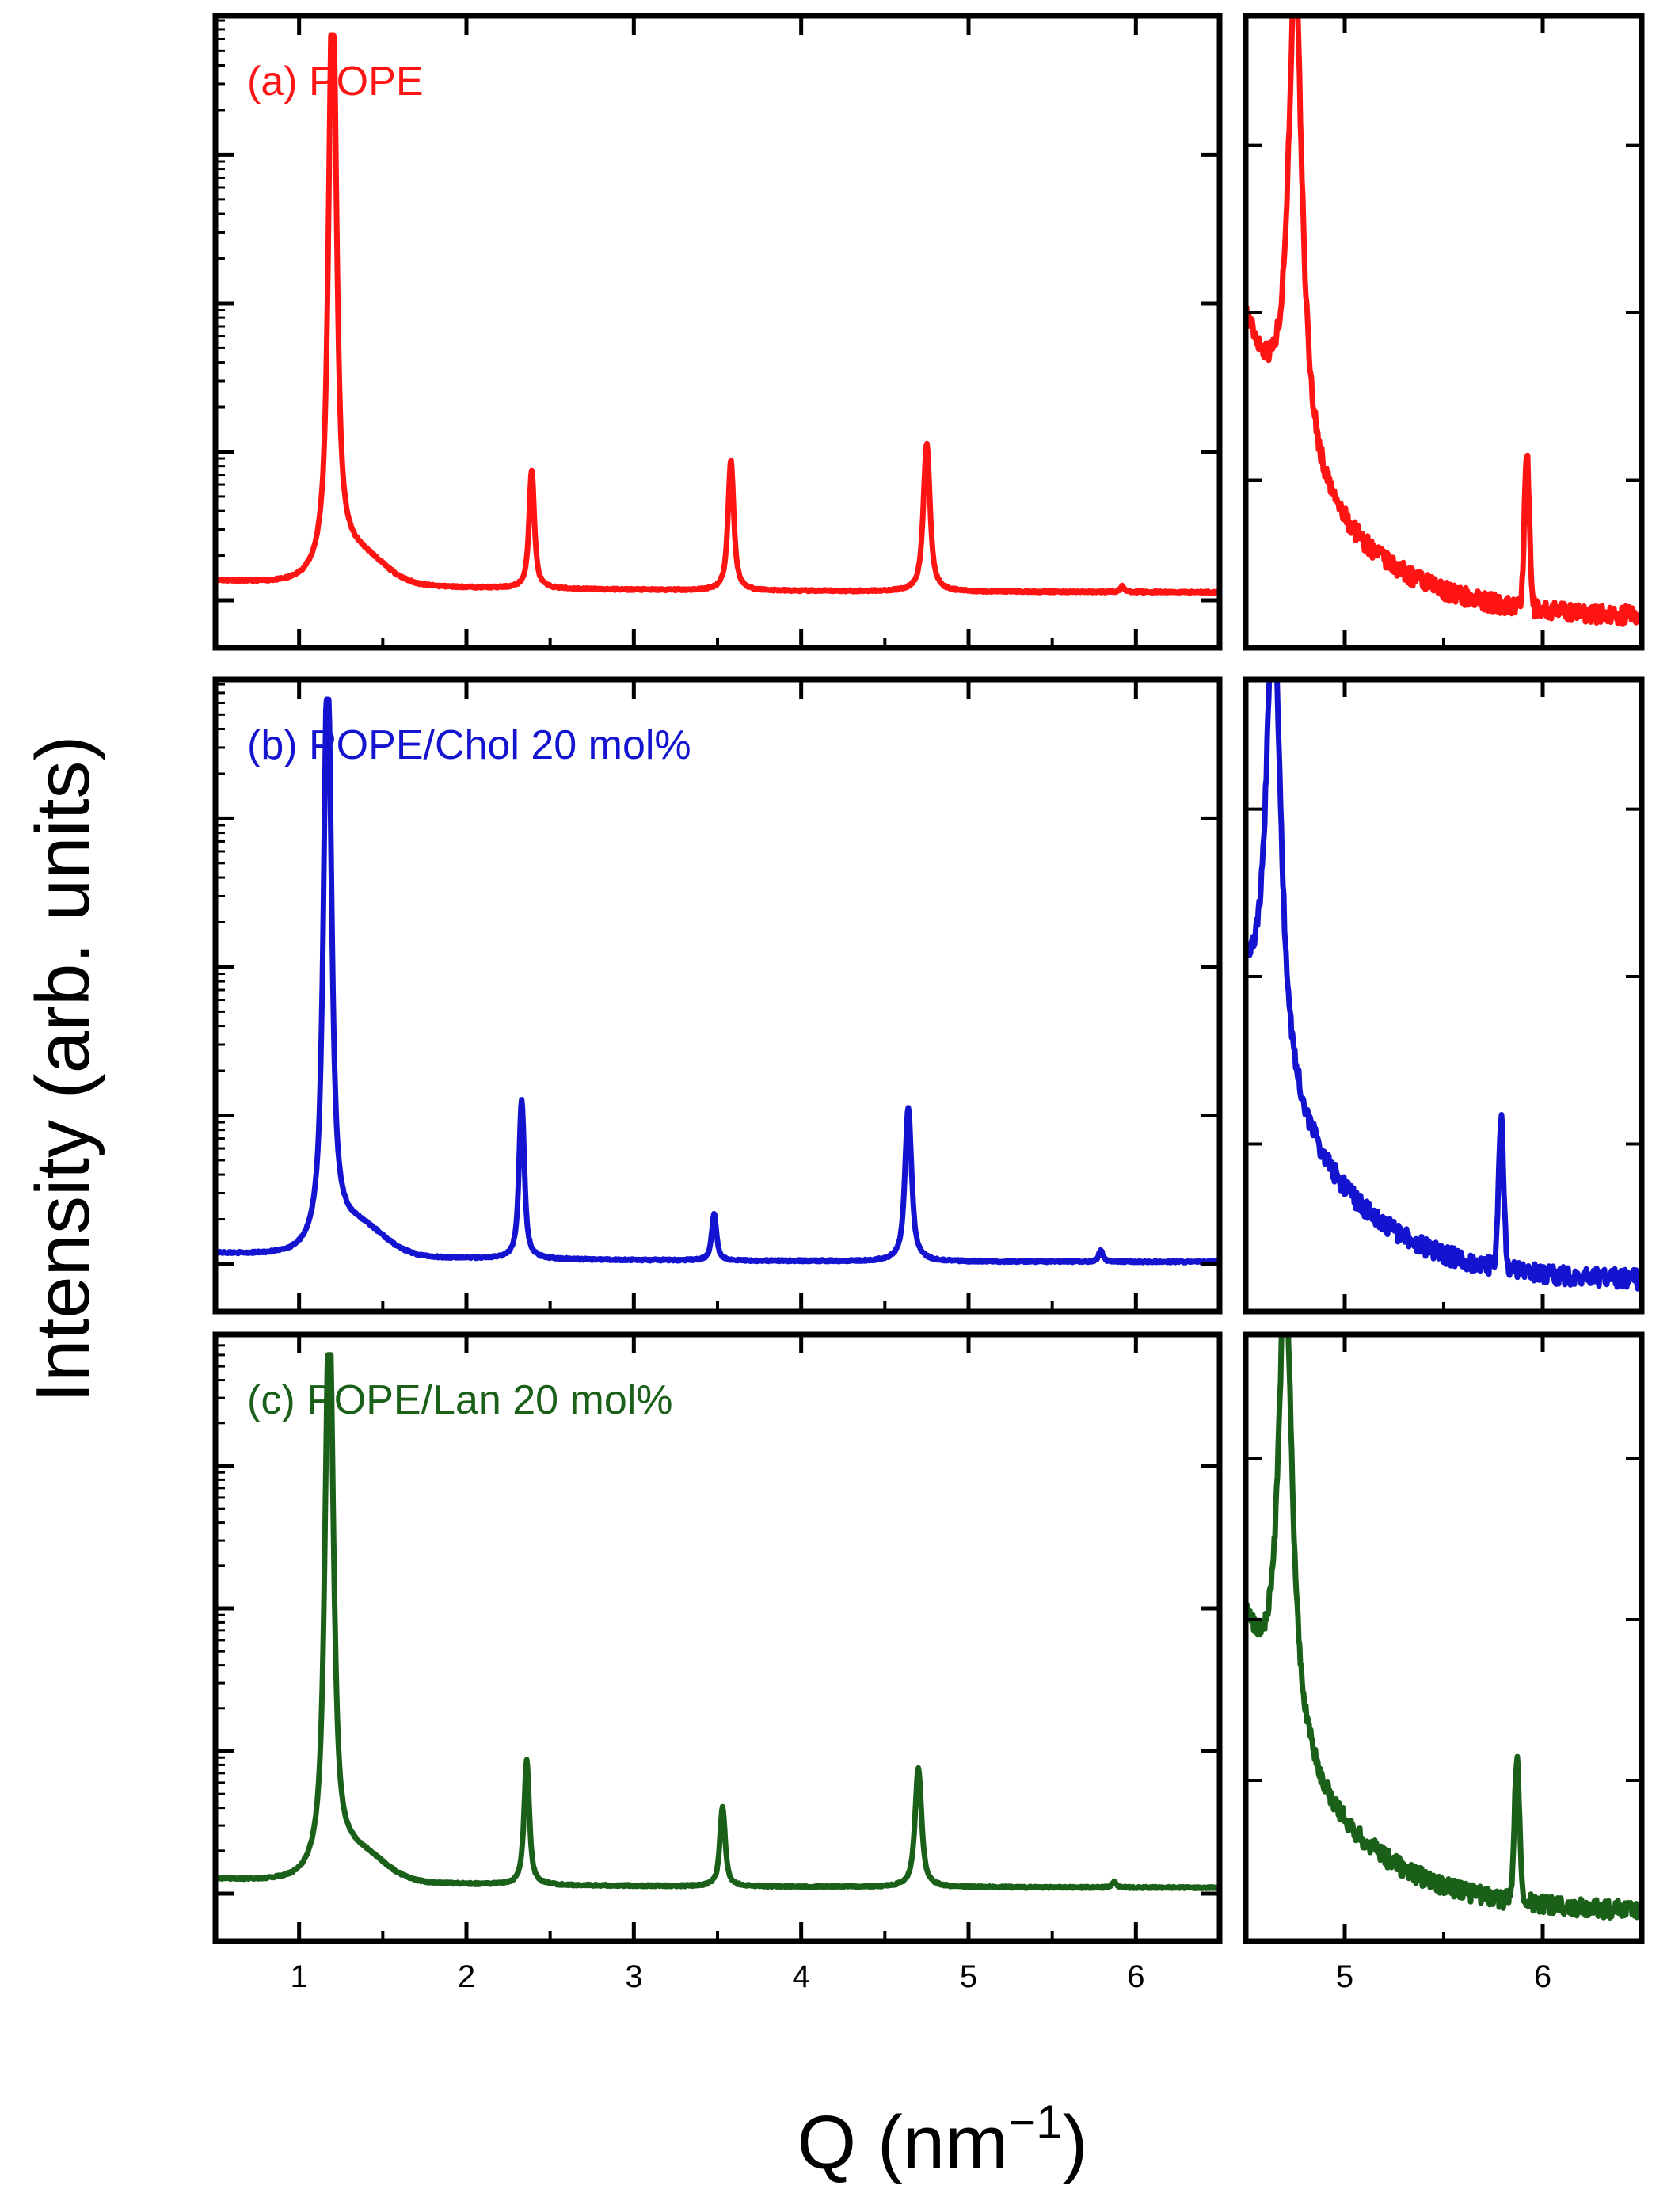 The width and height of the screenshot is (1671, 2212). Describe the element at coordinates (299, 1976) in the screenshot. I see `x-tick-label: 1` at that location.